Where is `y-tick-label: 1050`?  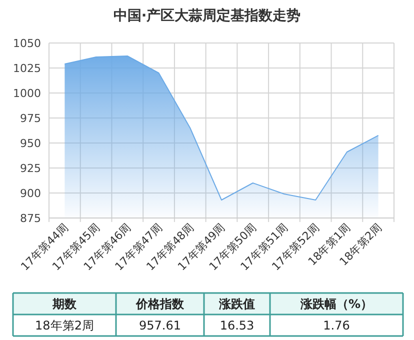
y-tick-label: 1050 is located at coordinates (27, 43).